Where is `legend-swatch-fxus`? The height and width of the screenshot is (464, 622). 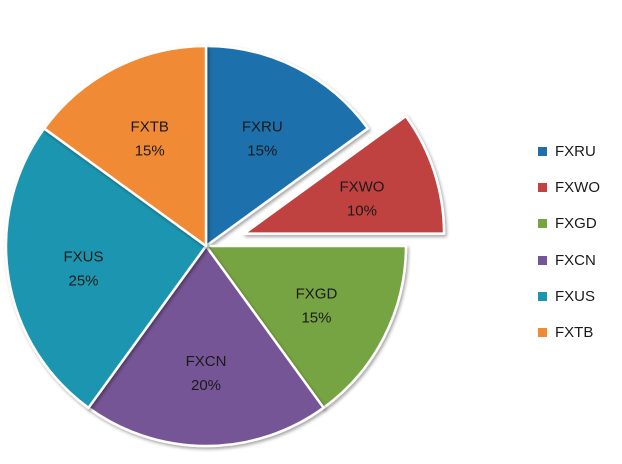
legend-swatch-fxus is located at coordinates (542, 297).